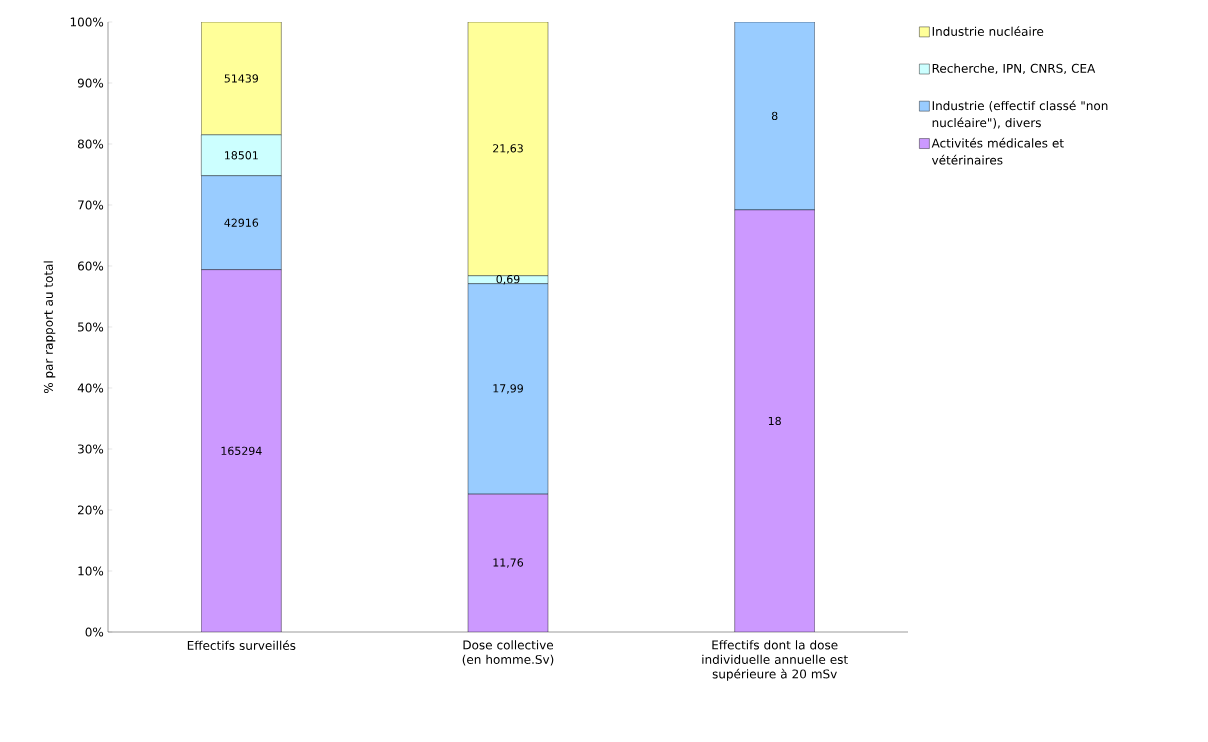  What do you see at coordinates (508, 389) in the screenshot?
I see `annotation: 17,99` at bounding box center [508, 389].